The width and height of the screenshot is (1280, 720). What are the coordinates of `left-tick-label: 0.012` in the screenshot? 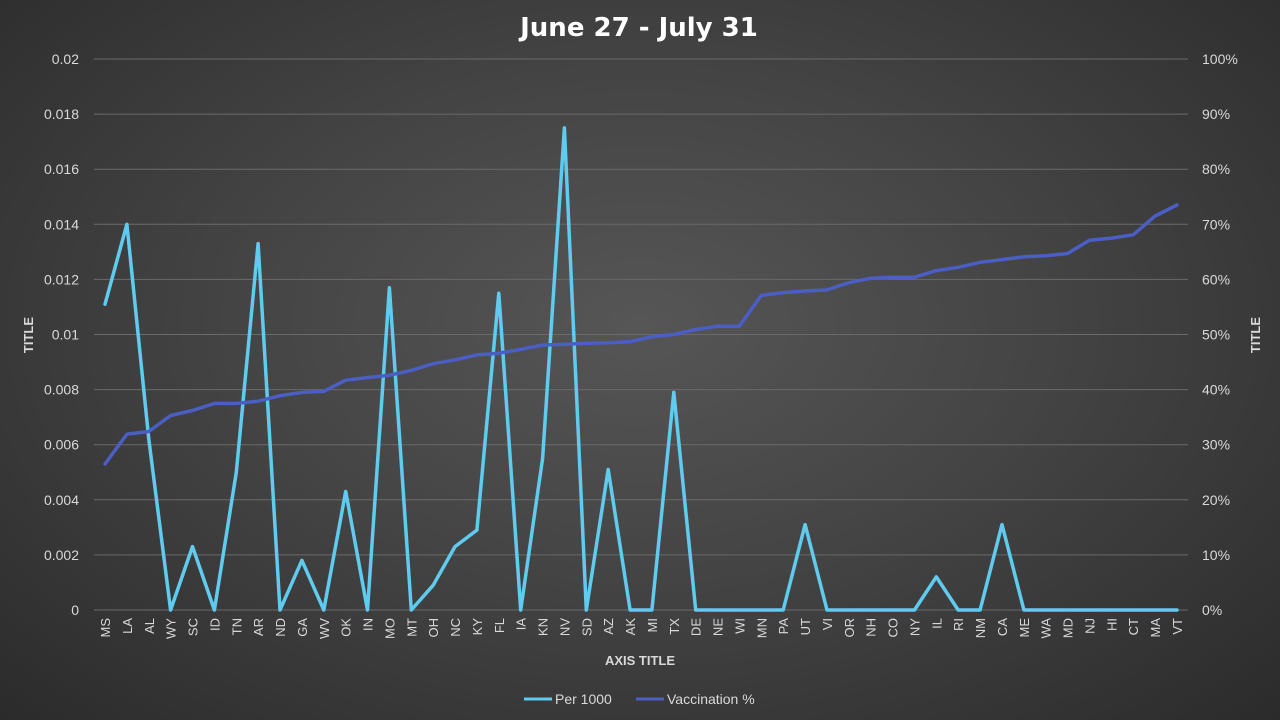 It's located at (61, 279).